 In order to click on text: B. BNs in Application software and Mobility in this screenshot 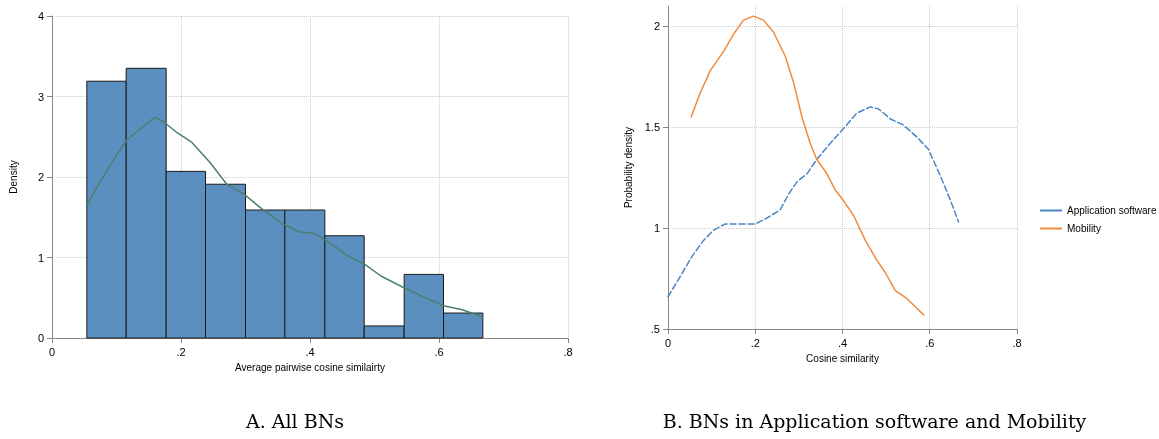, I will do `click(874, 420)`.